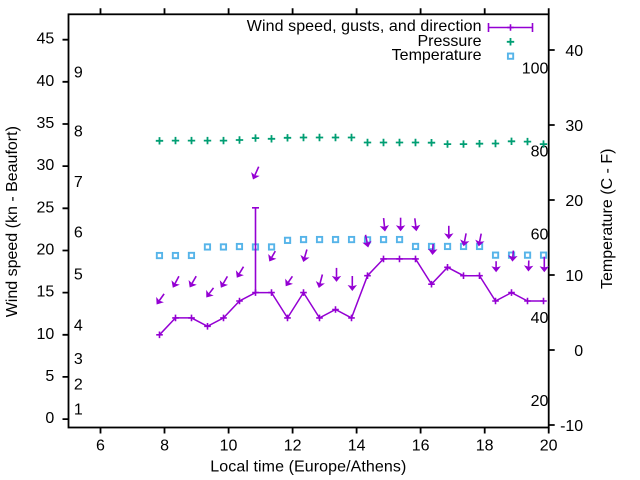  Describe the element at coordinates (78, 359) in the screenshot. I see `svg-text: 3` at that location.